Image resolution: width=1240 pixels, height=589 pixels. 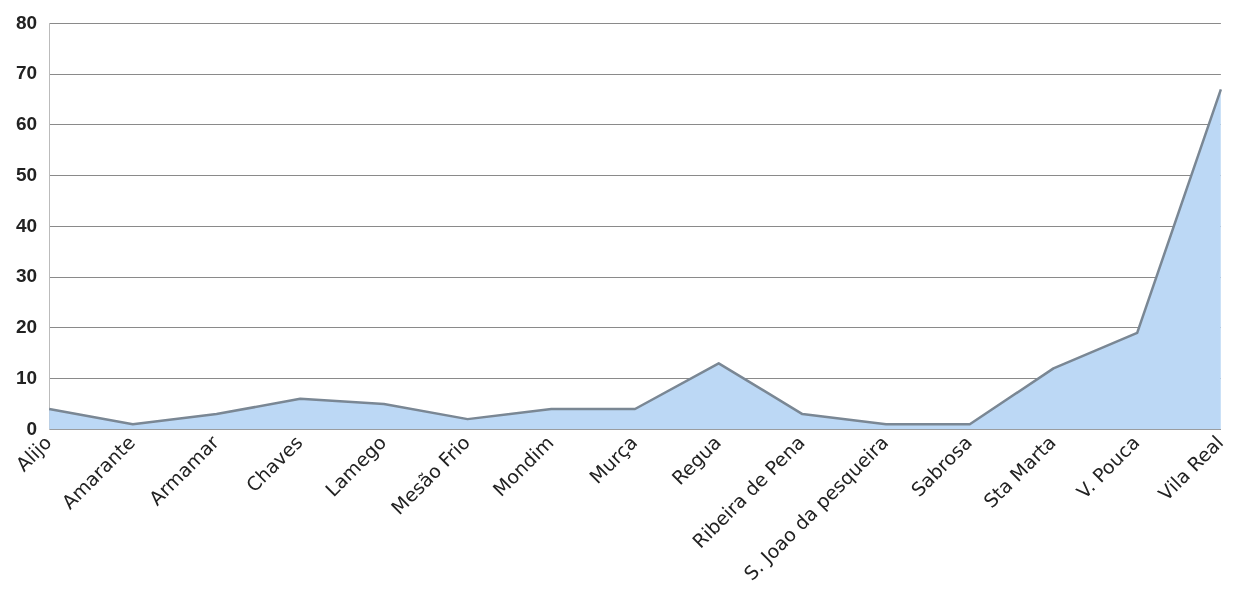 What do you see at coordinates (26, 225) in the screenshot?
I see `y-tick-label: 40` at bounding box center [26, 225].